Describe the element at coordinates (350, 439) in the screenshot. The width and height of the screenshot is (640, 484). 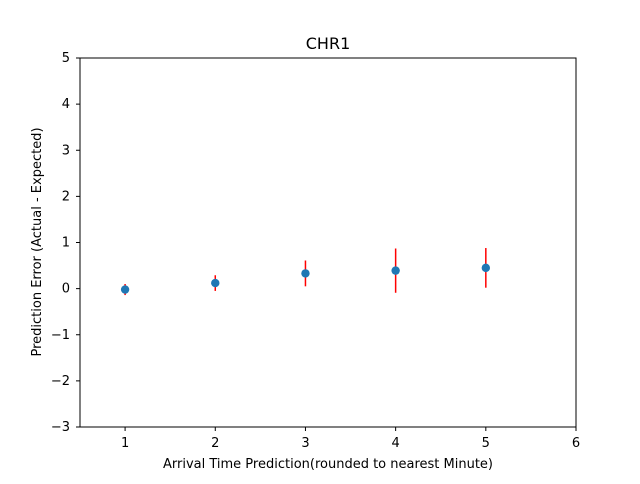
I see `x-axis-ticks: 1 2 3 4 5 6` at that location.